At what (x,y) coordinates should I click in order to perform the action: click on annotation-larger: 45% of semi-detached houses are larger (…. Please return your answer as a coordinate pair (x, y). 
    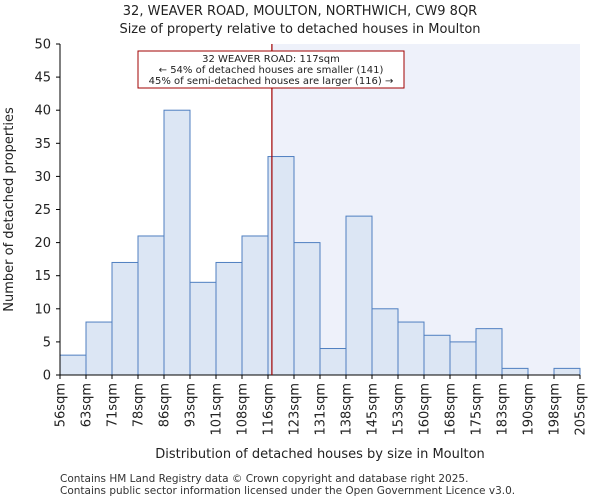
    Looking at the image, I should click on (271, 81).